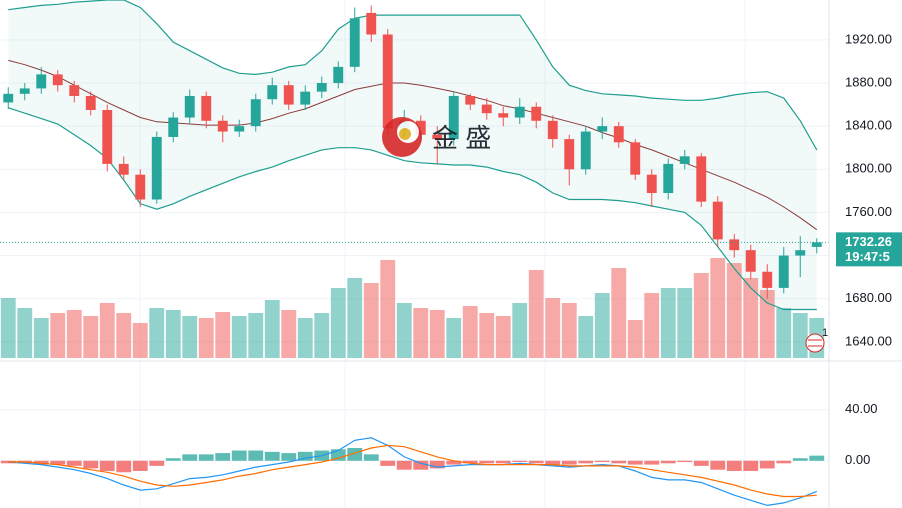 The image size is (902, 508). Describe the element at coordinates (868, 211) in the screenshot. I see `y-tick-label: 1760.00` at that location.